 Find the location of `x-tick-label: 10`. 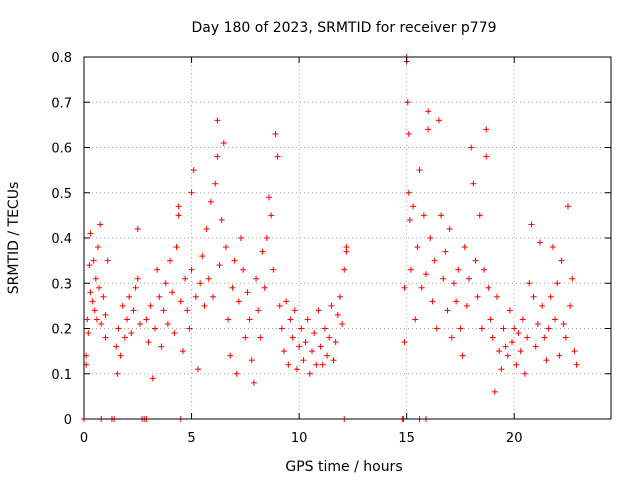

x-tick-label: 10 is located at coordinates (299, 438).